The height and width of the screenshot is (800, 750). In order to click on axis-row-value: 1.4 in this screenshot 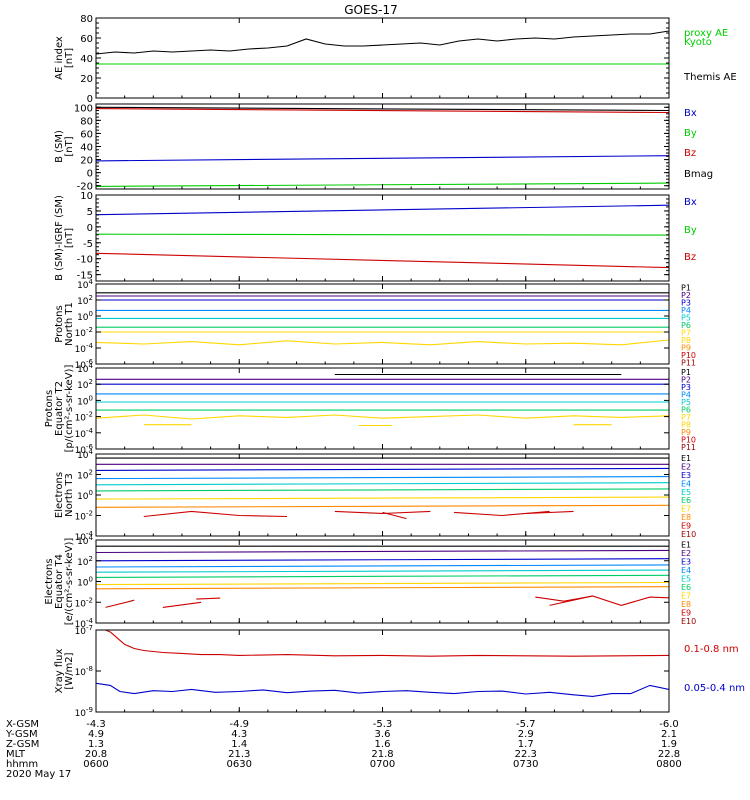, I will do `click(239, 744)`.